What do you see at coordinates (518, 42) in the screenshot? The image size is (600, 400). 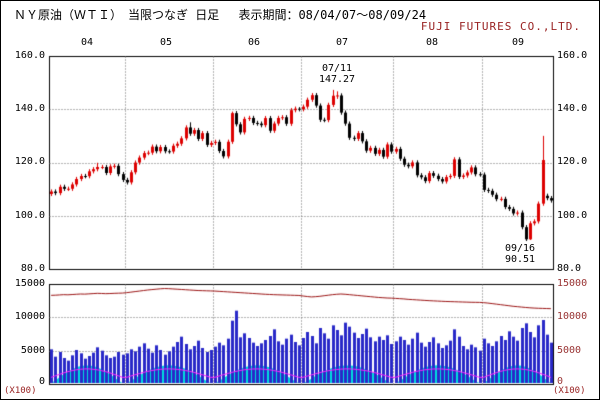 I see `month-label-09: 09` at bounding box center [518, 42].